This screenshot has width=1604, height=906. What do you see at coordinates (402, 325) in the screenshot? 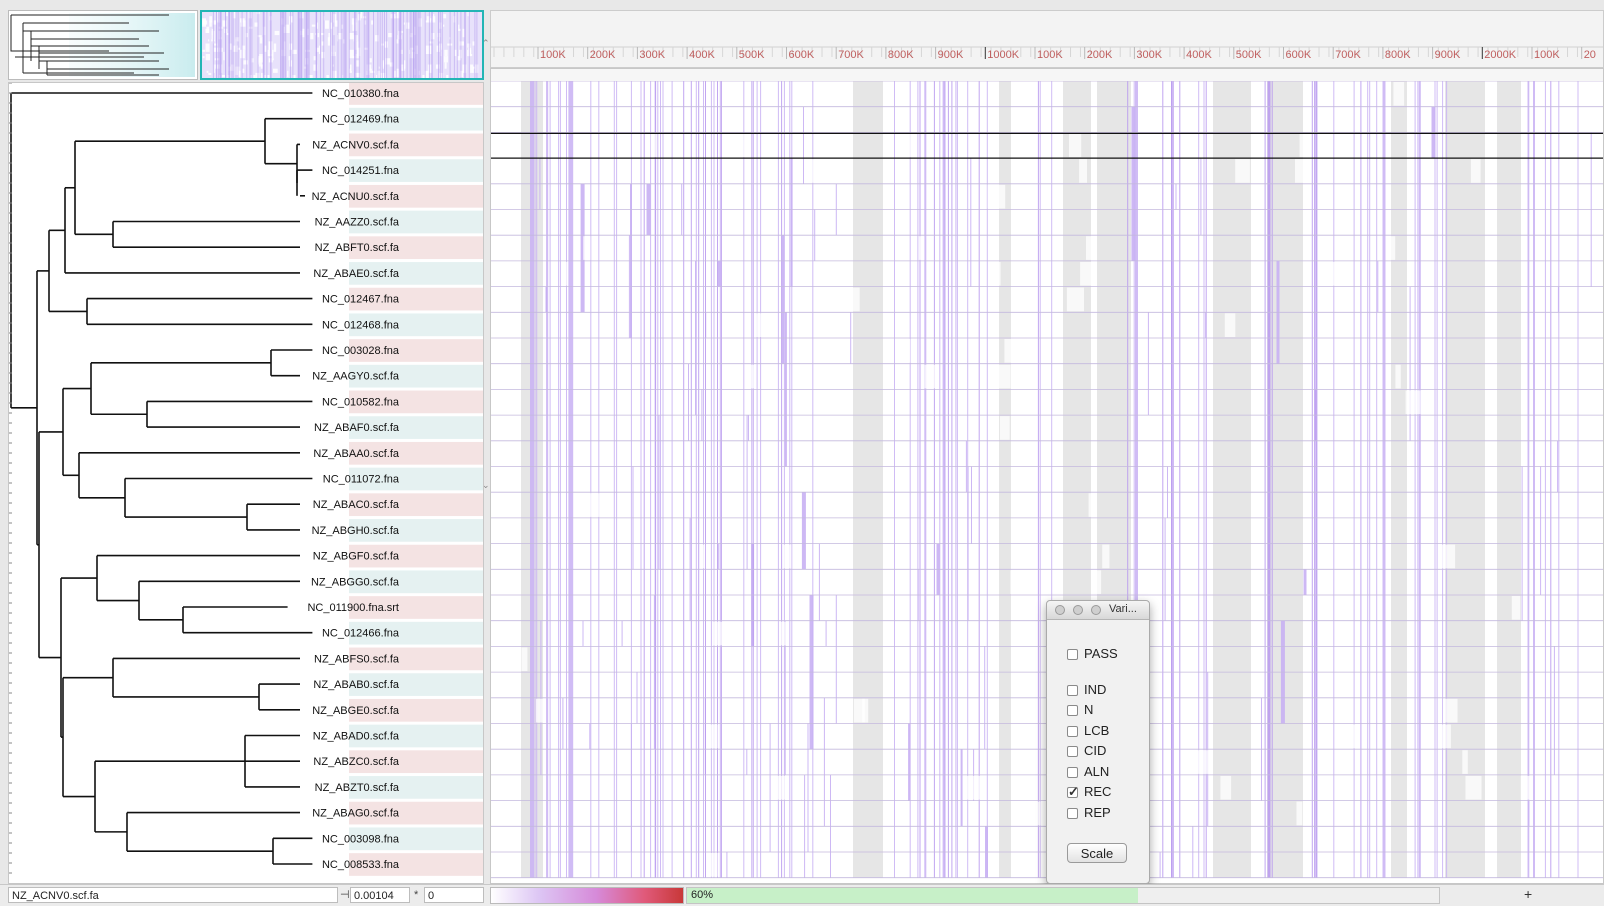
I see `taxon-row: NC_012468.fna` at bounding box center [402, 325].